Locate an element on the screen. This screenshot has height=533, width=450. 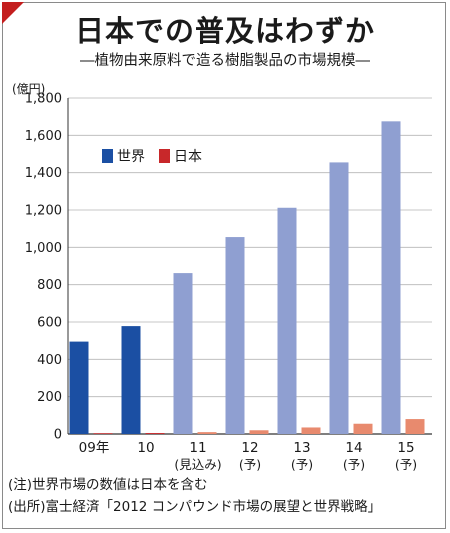
y-tick-label: 200 is located at coordinates (49, 397).